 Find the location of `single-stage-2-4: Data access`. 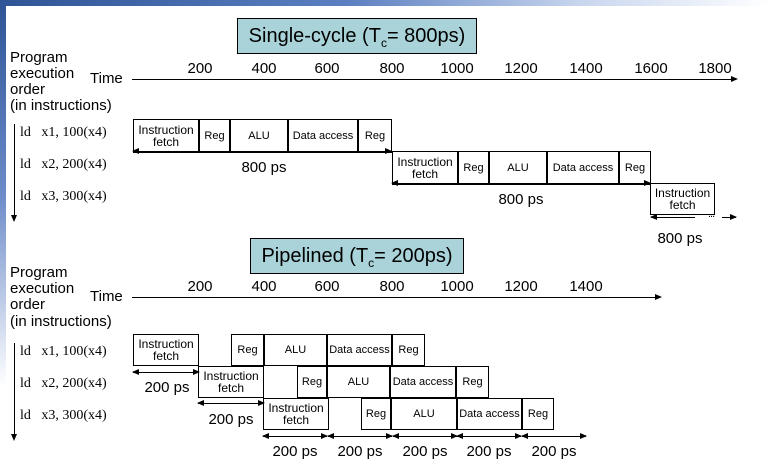

single-stage-2-4: Data access is located at coordinates (583, 168).